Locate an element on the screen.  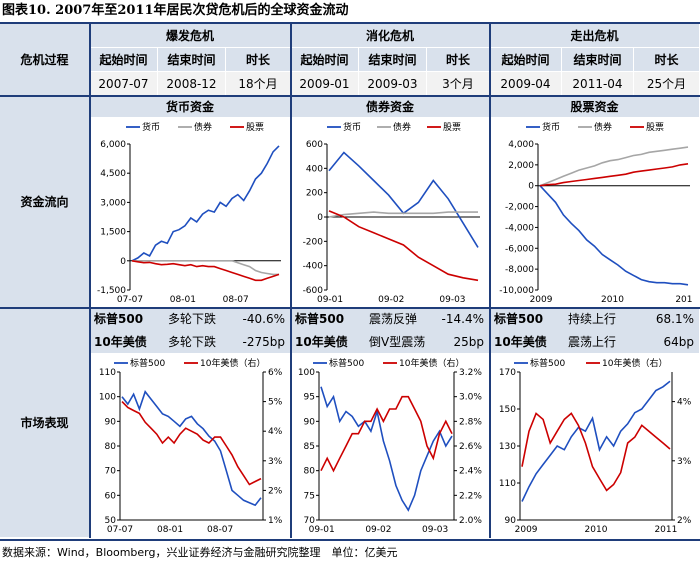
legend-label: 标普500 is located at coordinates (547, 363).